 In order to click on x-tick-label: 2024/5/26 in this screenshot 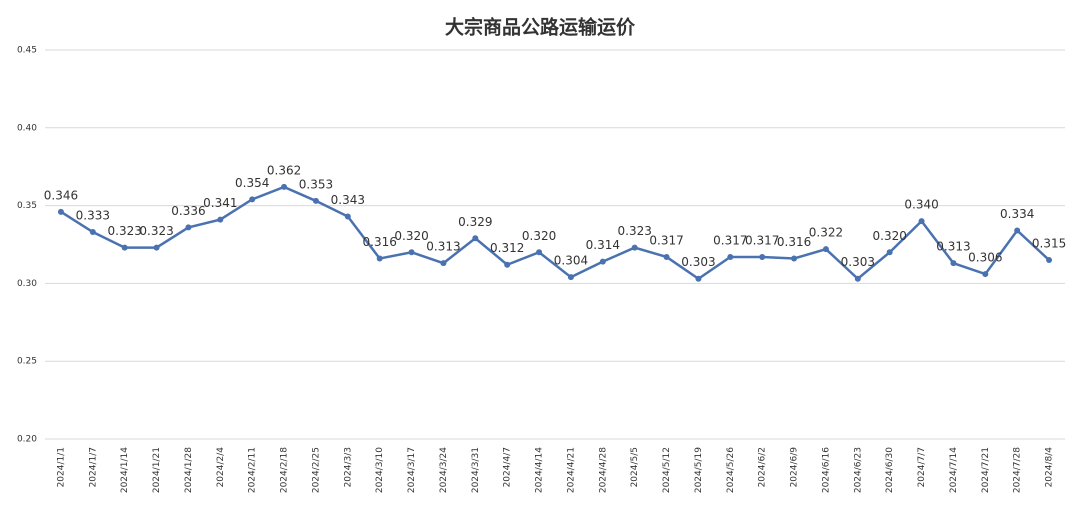, I will do `click(731, 470)`.